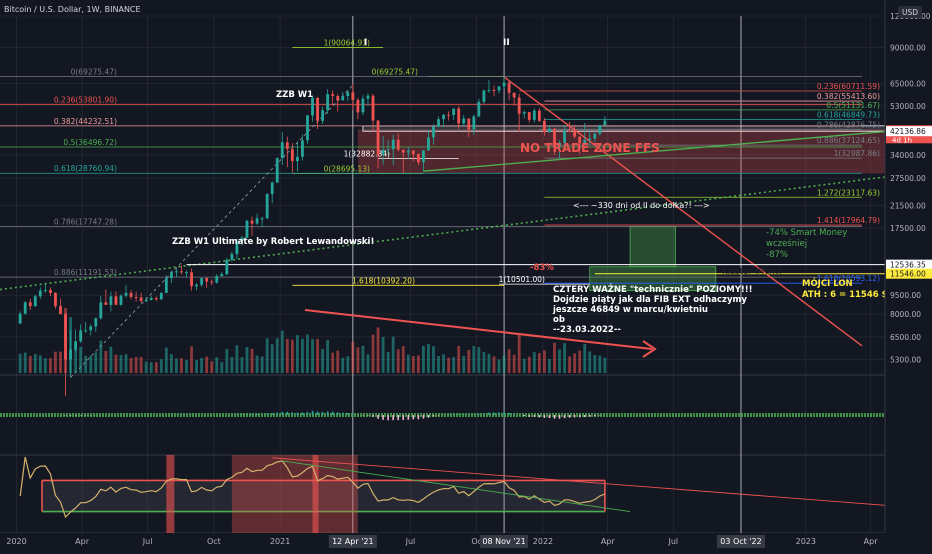  What do you see at coordinates (652, 247) in the screenshot?
I see `smart-money-box` at bounding box center [652, 247].